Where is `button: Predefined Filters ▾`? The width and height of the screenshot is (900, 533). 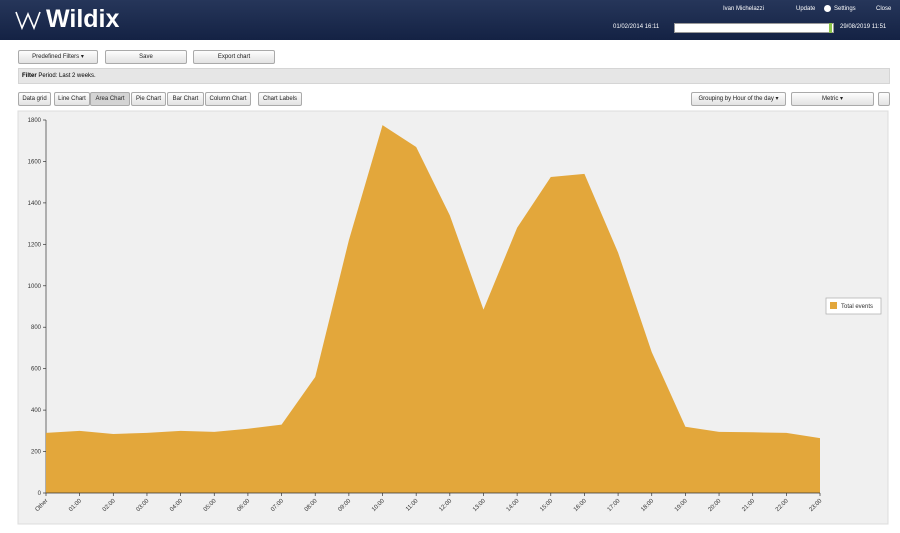
button: Predefined Filters ▾ is located at coordinates (58, 57).